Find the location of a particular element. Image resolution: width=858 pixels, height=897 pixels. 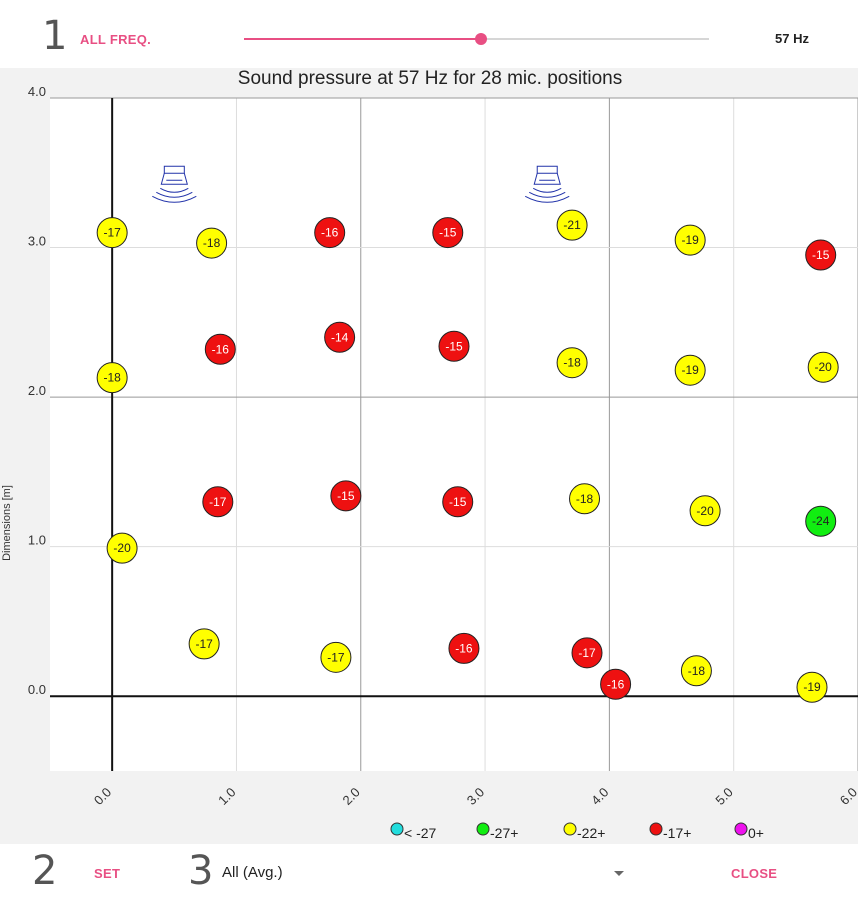

top-bar: 1 ALL FREQ. 57 Hz is located at coordinates (429, 34).